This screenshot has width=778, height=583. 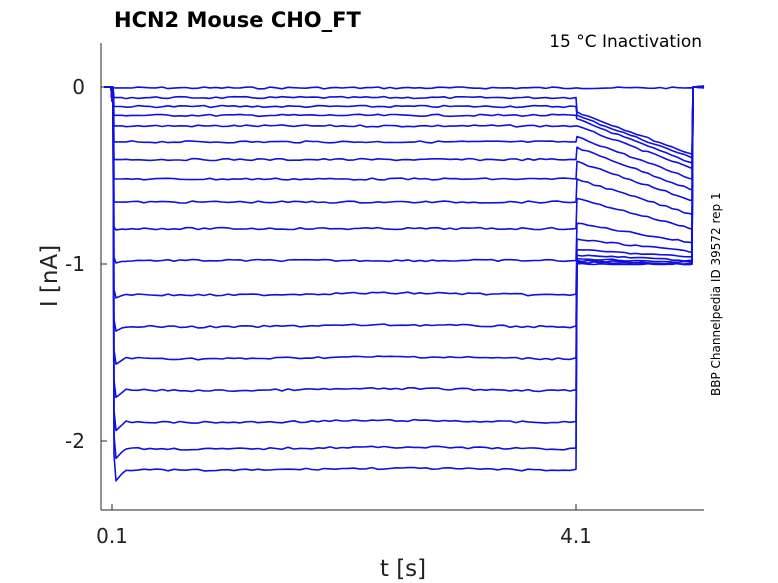 What do you see at coordinates (403, 569) in the screenshot?
I see `x-axis-label: t [s]` at bounding box center [403, 569].